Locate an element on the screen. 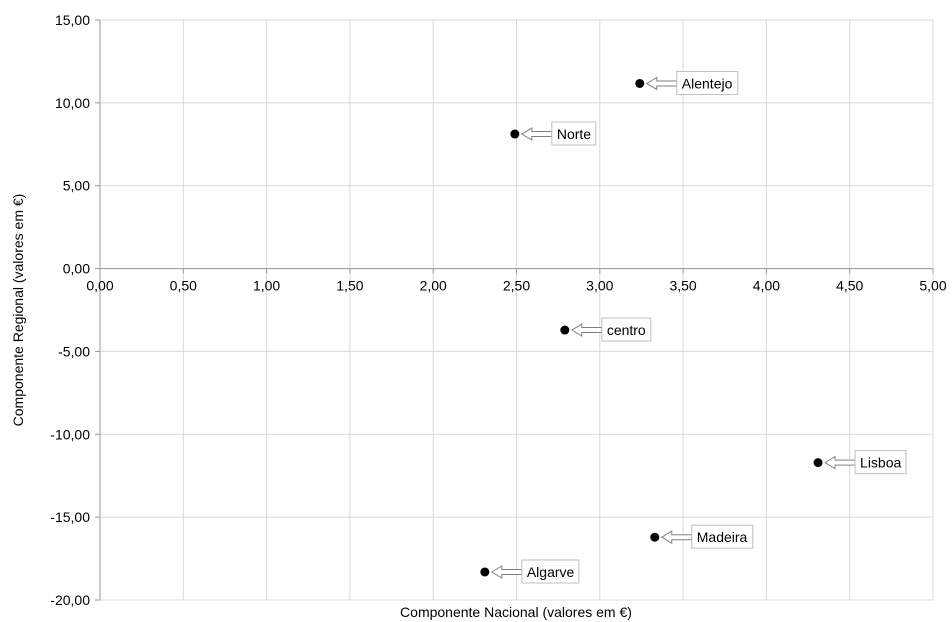  y-tick-label: -5,00 is located at coordinates (74, 351).